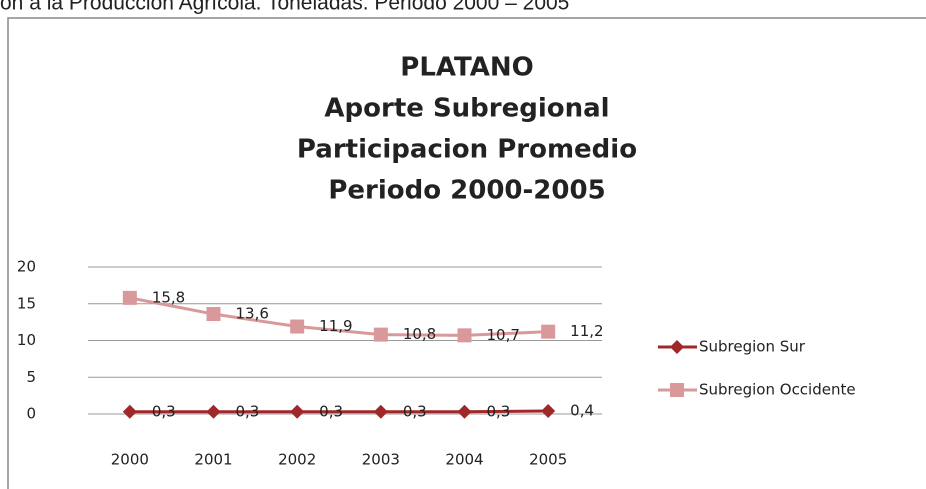 The image size is (926, 489). I want to click on data-label: 15,8, so click(168, 297).